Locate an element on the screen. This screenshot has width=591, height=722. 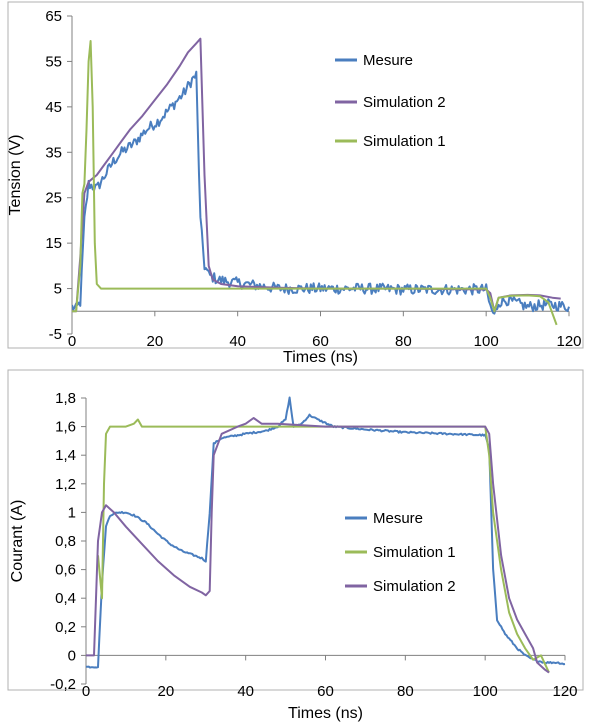
y-tick-label: 55 is located at coordinates (53, 61).